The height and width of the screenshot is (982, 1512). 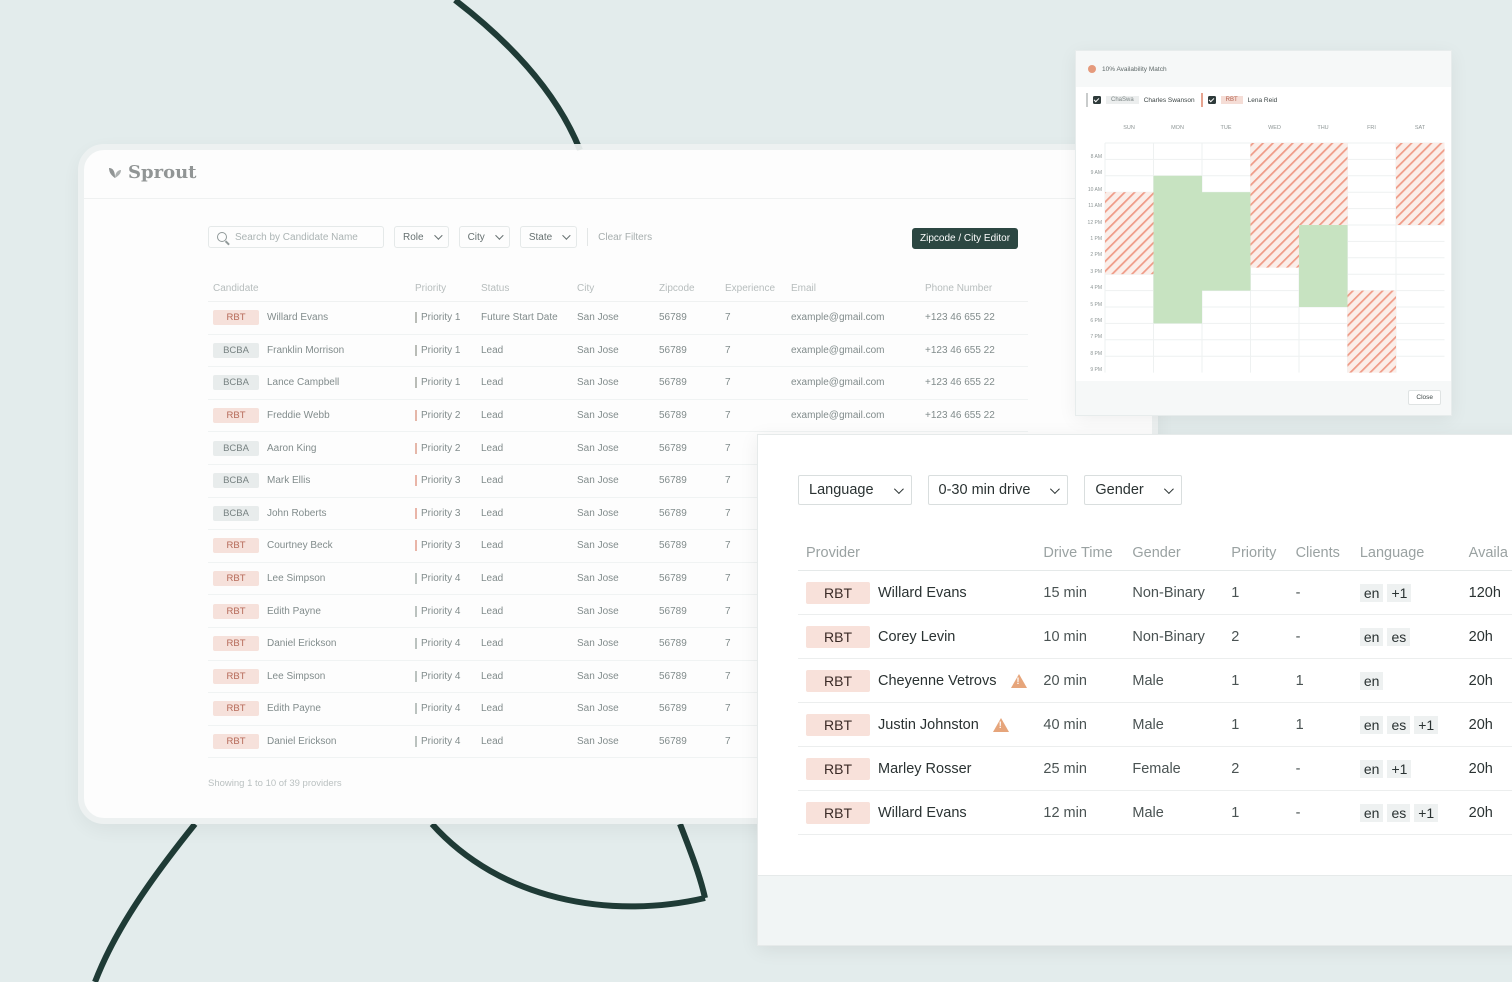 I want to click on table-row: RBT Marley Rosser 25 min Female 2- en +1 20h, so click(x=1155, y=769).